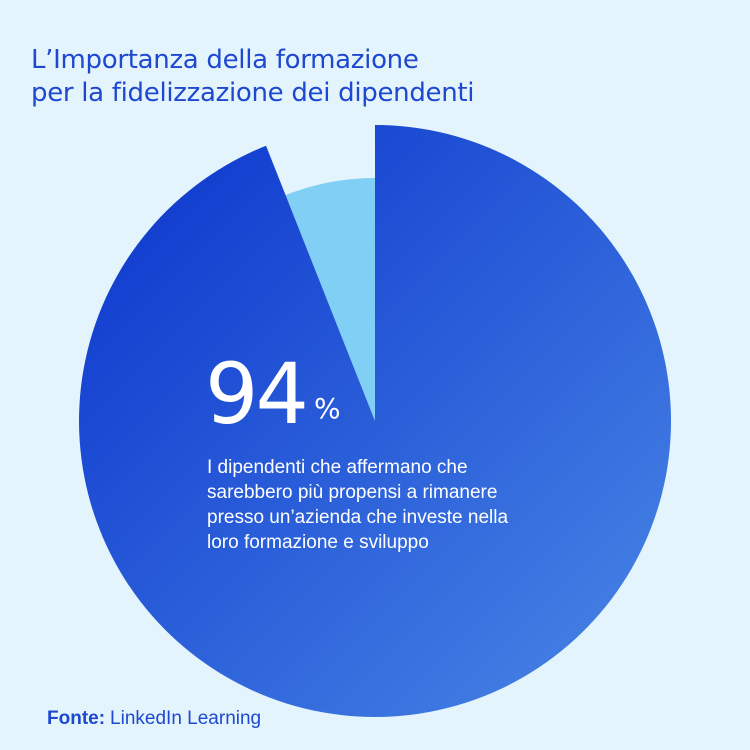 This screenshot has width=750, height=750. I want to click on source-credit: Fonte: LinkedIn Learning, so click(154, 719).